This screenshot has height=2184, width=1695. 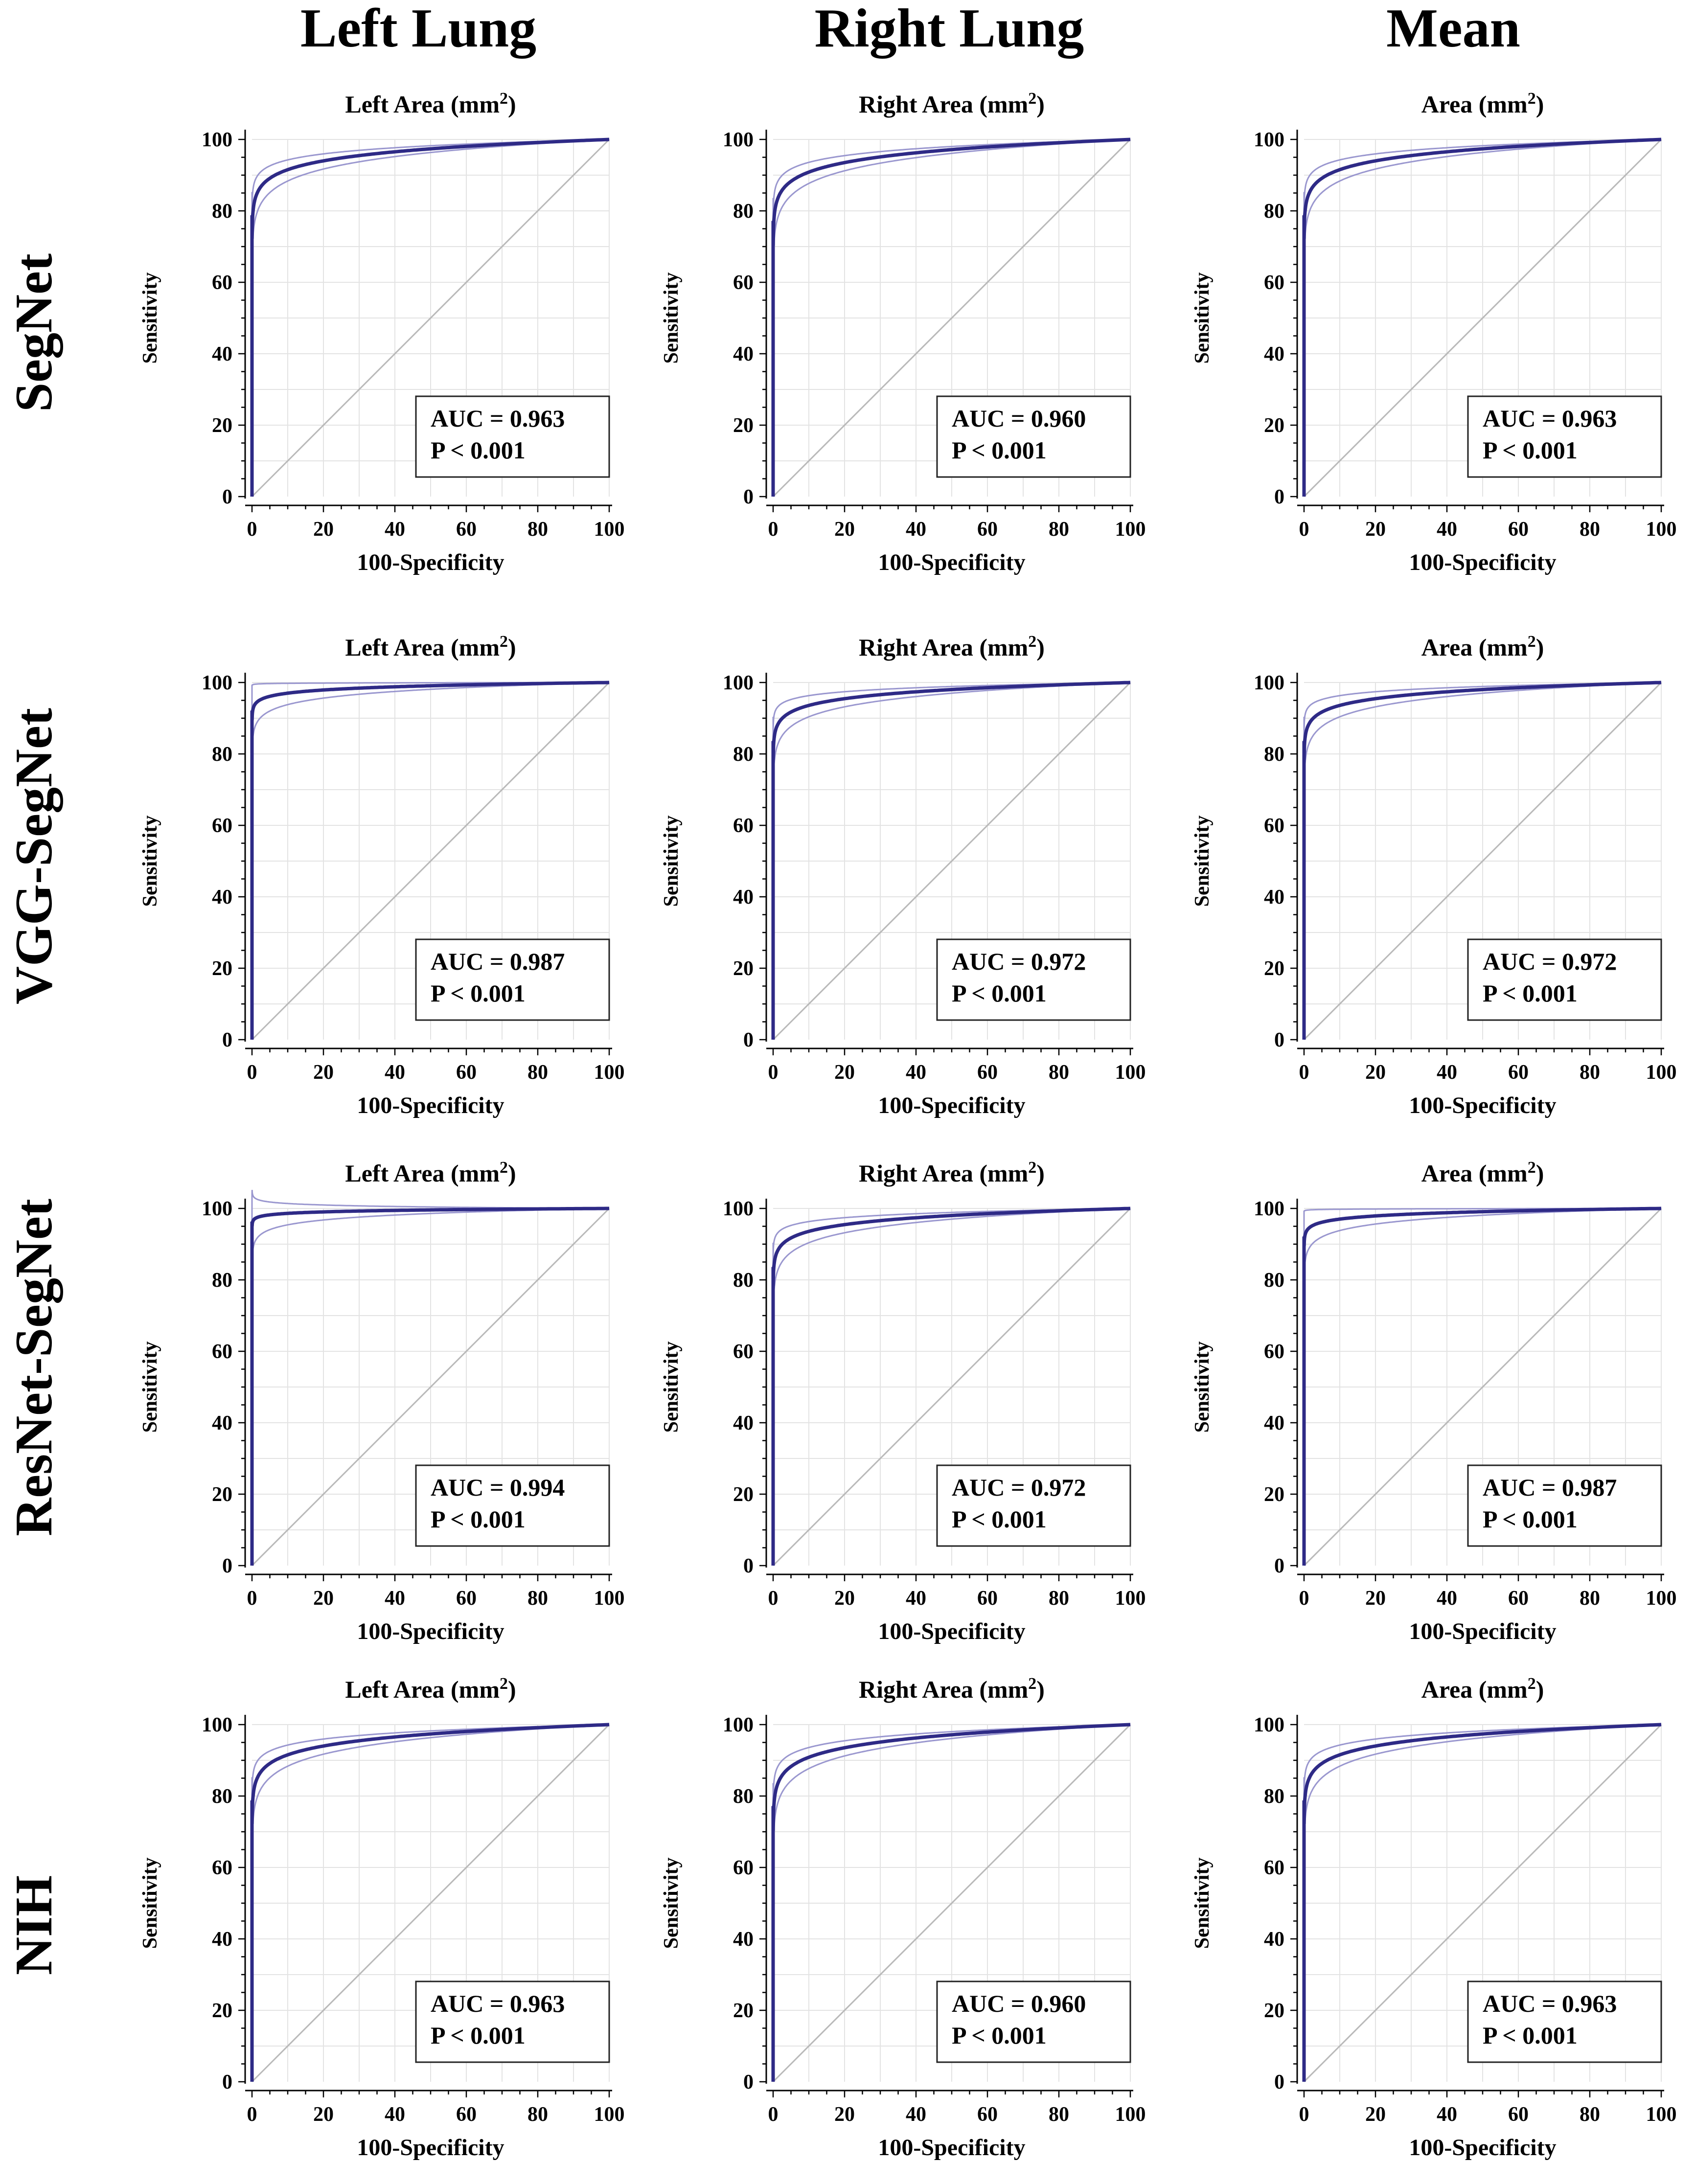 What do you see at coordinates (422, 104) in the screenshot?
I see `panel-title-text: Left Area (mm` at bounding box center [422, 104].